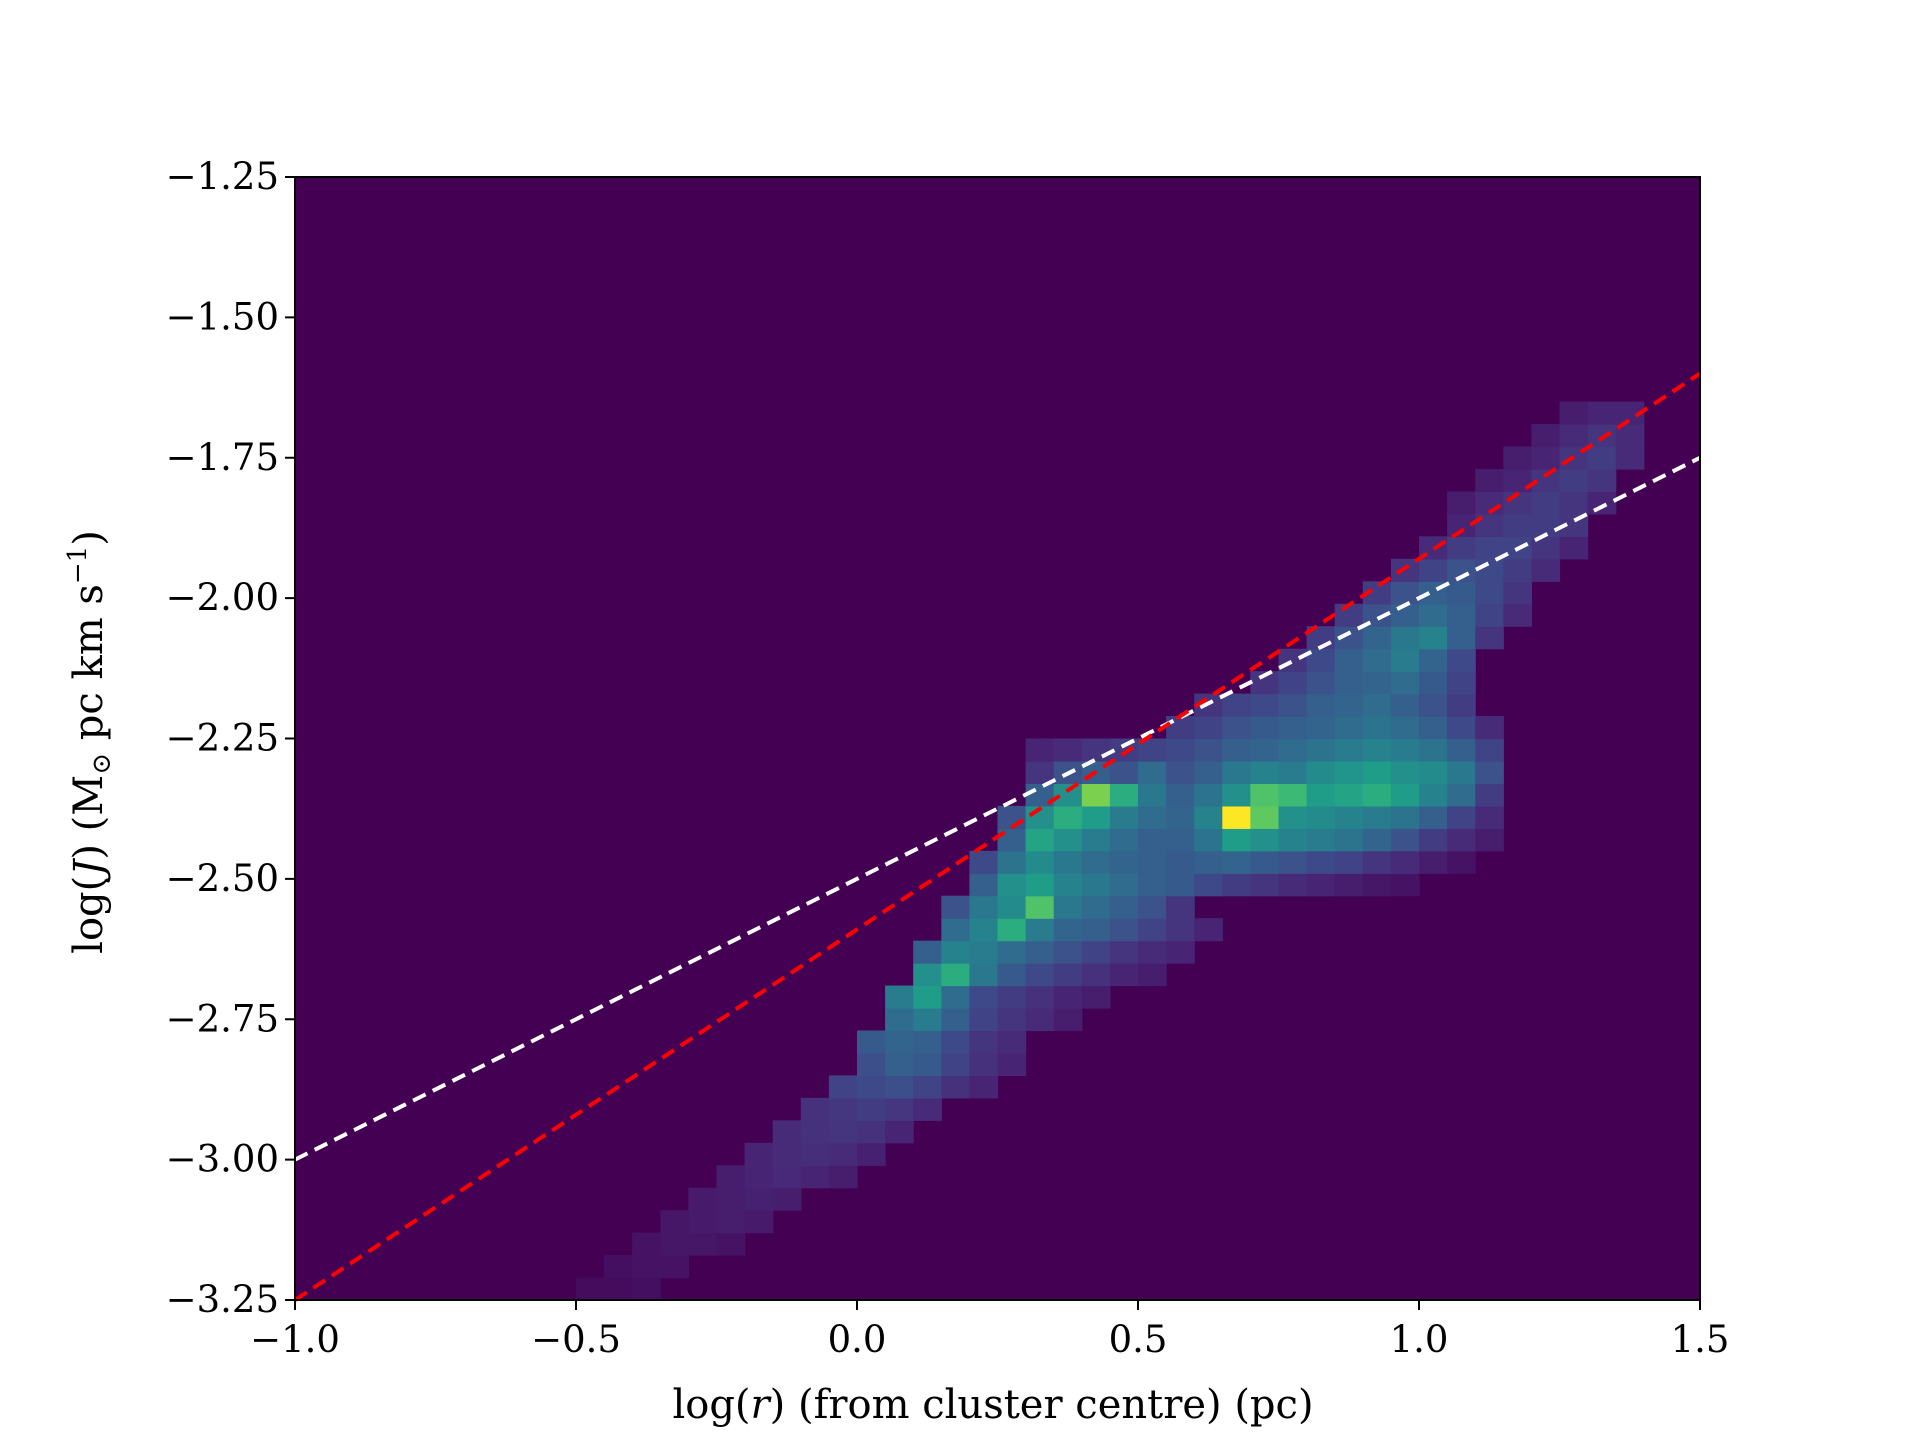 This screenshot has width=1920, height=1440. Describe the element at coordinates (222, 1159) in the screenshot. I see `y-tick-label: −3.00` at that location.